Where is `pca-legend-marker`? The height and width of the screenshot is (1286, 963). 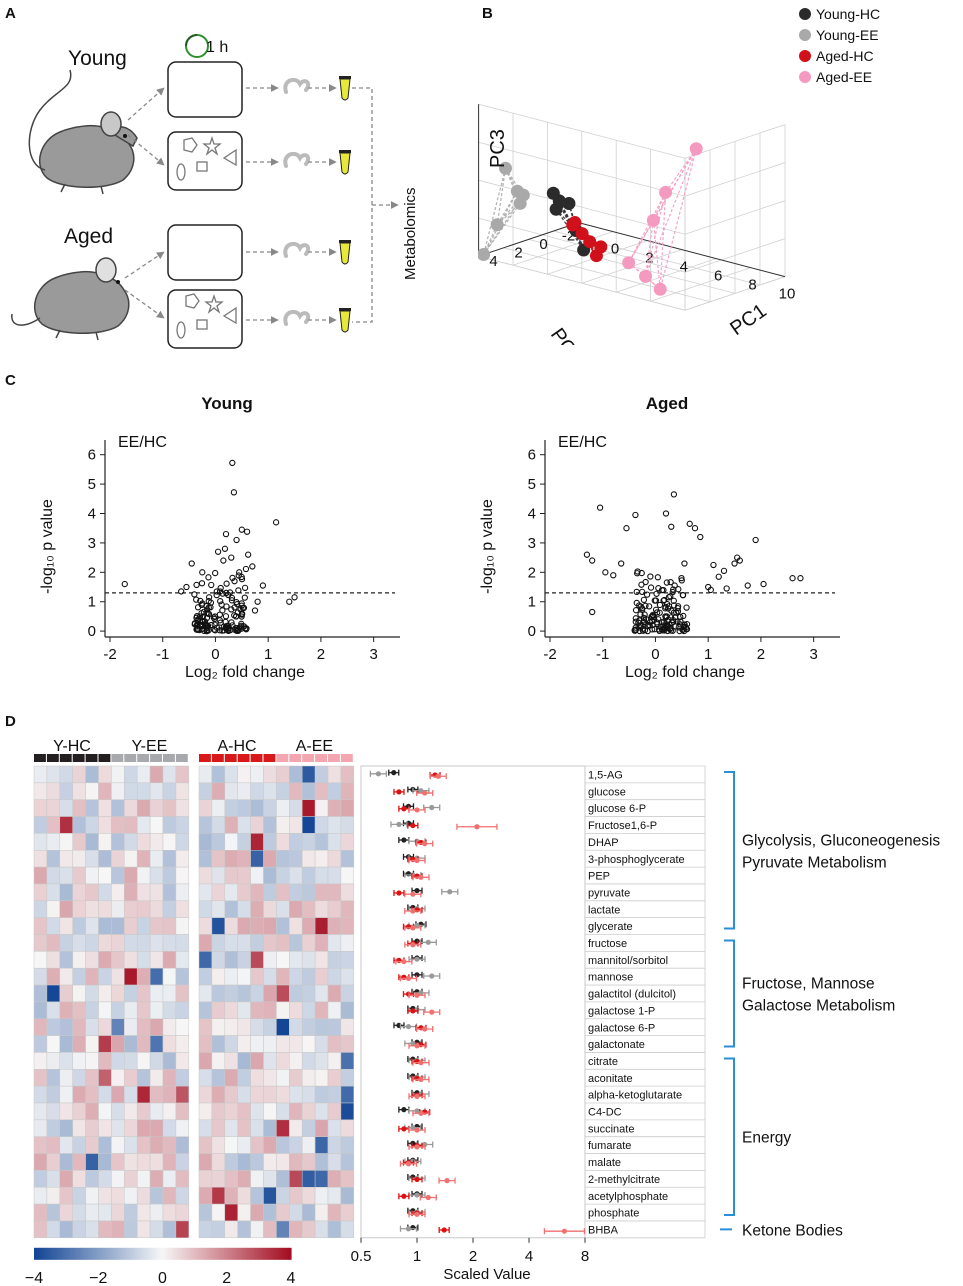
pca-legend-marker is located at coordinates (805, 77).